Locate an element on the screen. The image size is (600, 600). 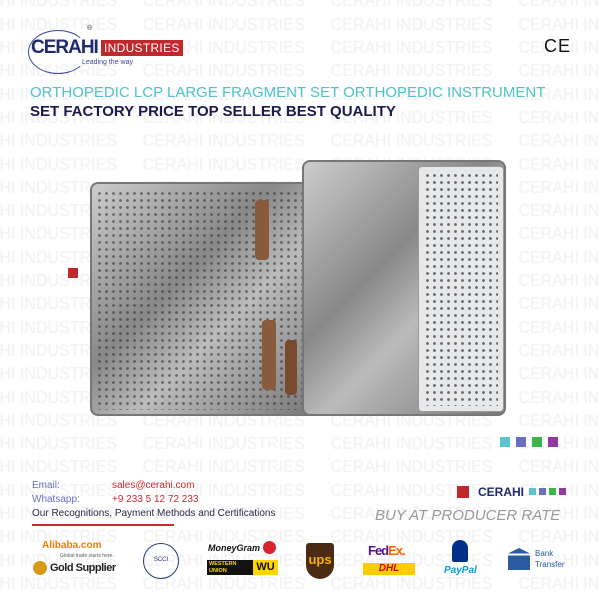
western-union-logo: WESTERN UNION is located at coordinates (230, 567).